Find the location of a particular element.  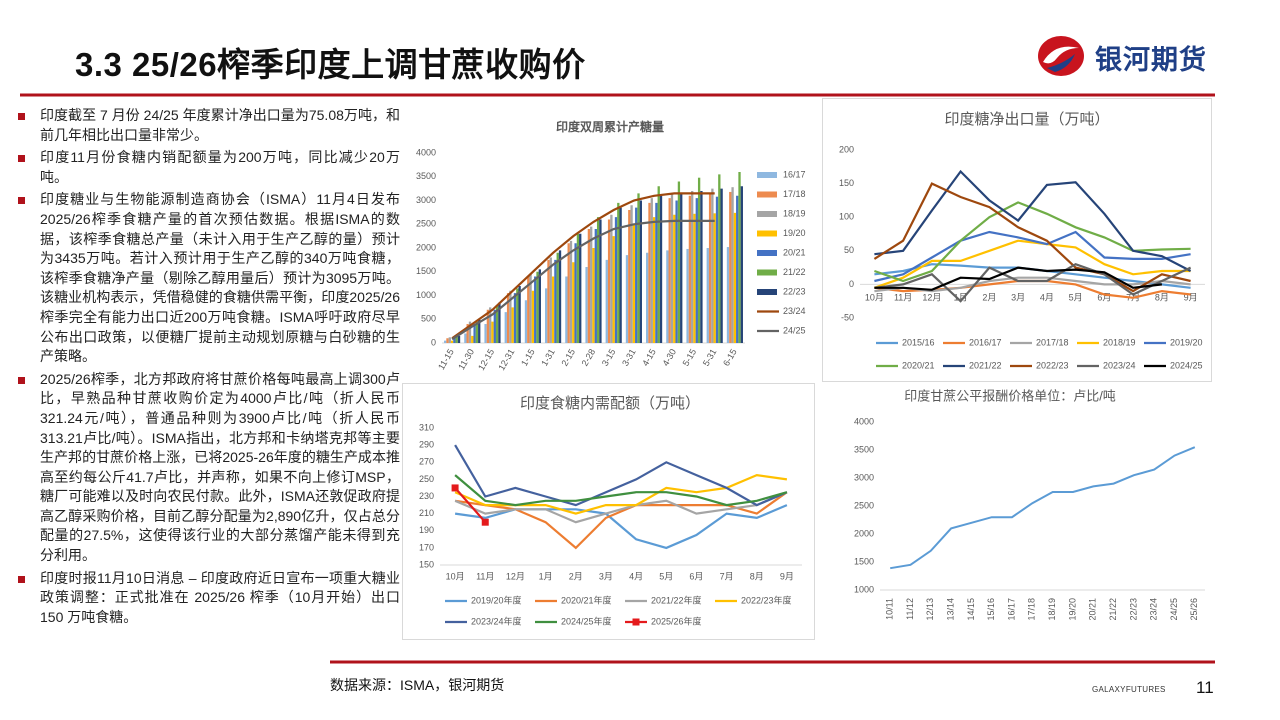

y-tick-label: 200 is located at coordinates (846, 149).